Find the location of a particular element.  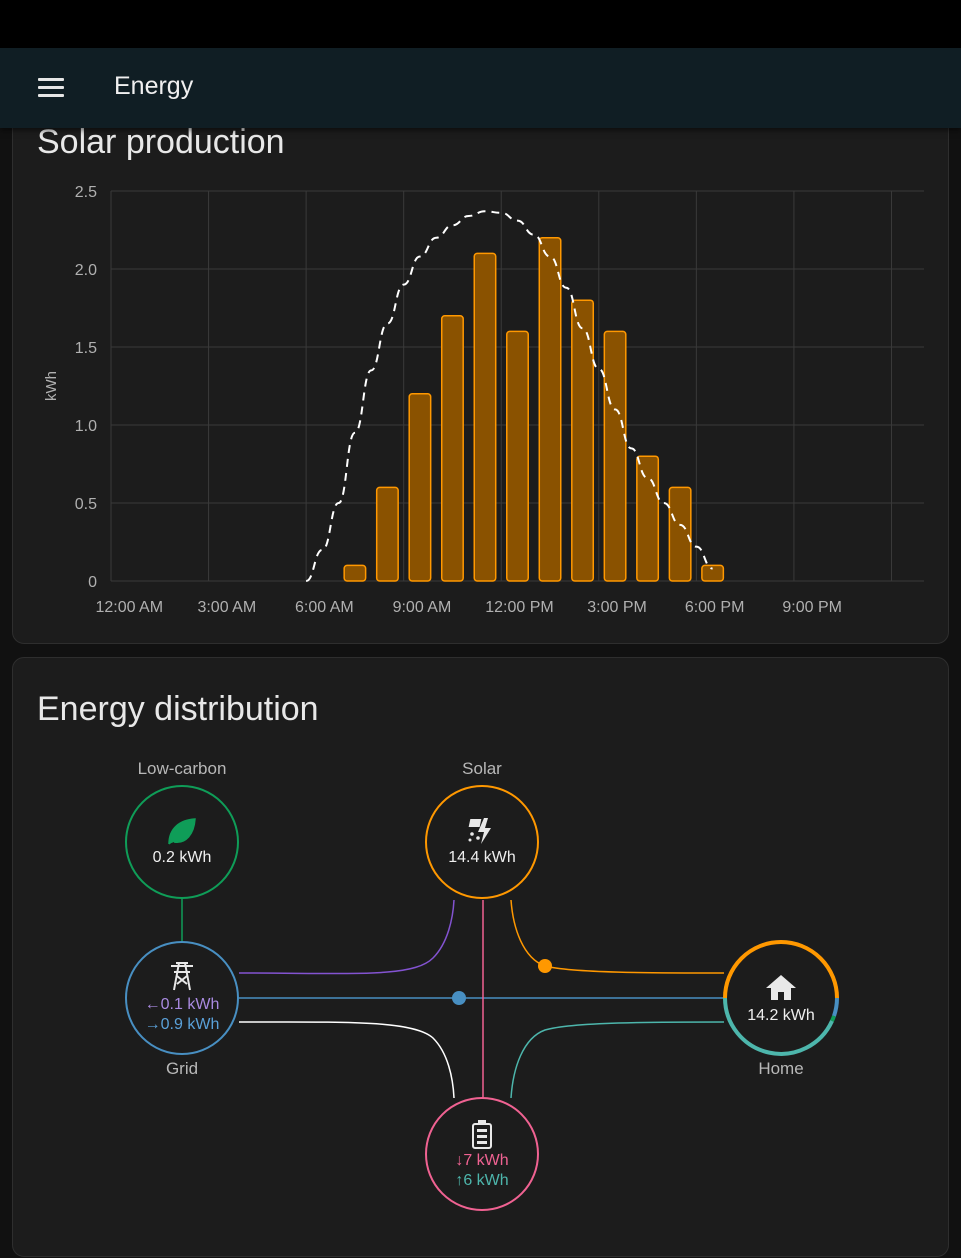

grid-label: Grid is located at coordinates (182, 1068).